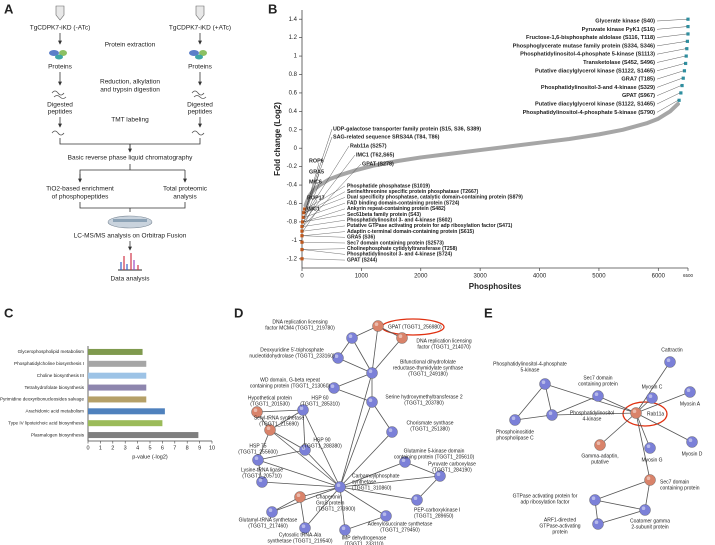 Image resolution: width=715 pixels, height=545 pixels. I want to click on node-label: (TGGT1_284190), so click(452, 470).